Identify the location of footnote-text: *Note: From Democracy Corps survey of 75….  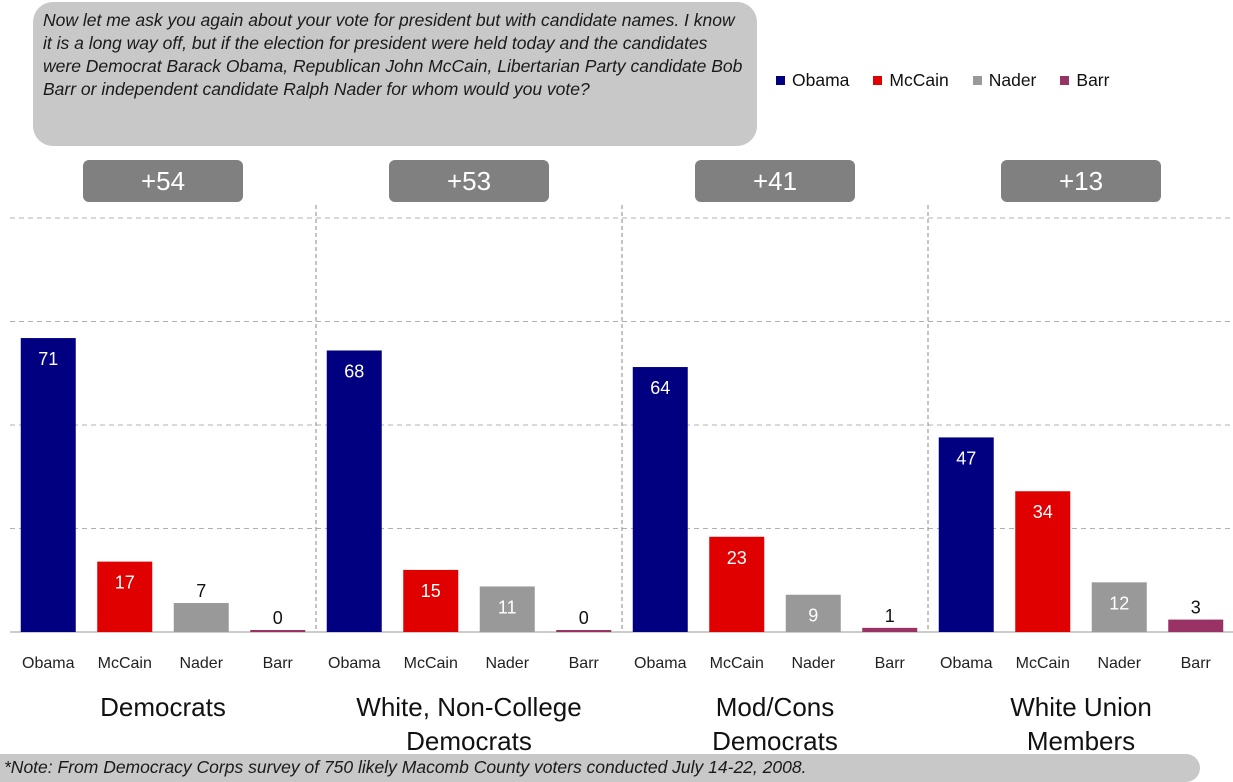
(405, 767).